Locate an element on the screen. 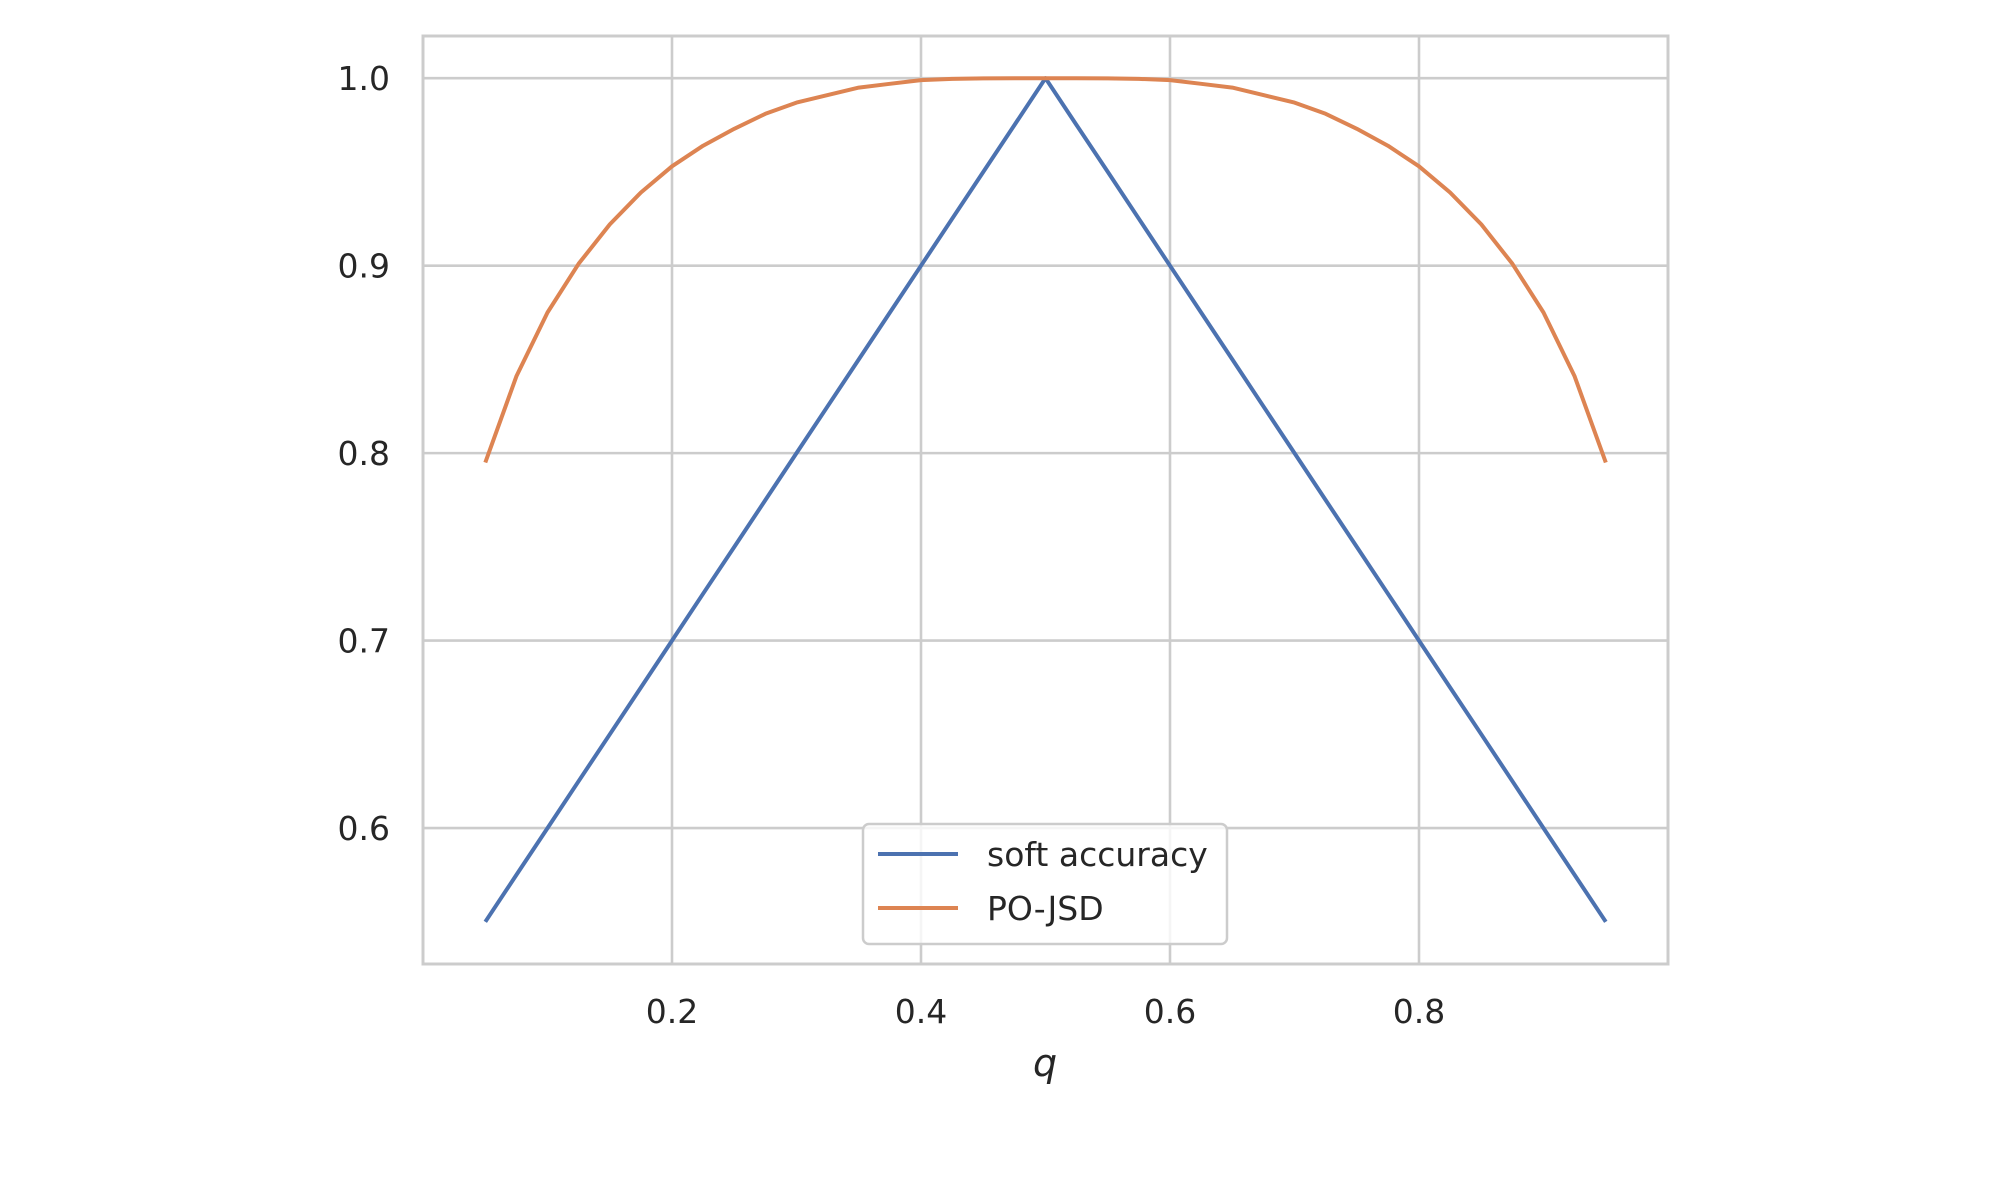 Image resolution: width=2002 pixels, height=1201 pixels. legend-label-soft-accuracy: soft accuracy is located at coordinates (1097, 854).